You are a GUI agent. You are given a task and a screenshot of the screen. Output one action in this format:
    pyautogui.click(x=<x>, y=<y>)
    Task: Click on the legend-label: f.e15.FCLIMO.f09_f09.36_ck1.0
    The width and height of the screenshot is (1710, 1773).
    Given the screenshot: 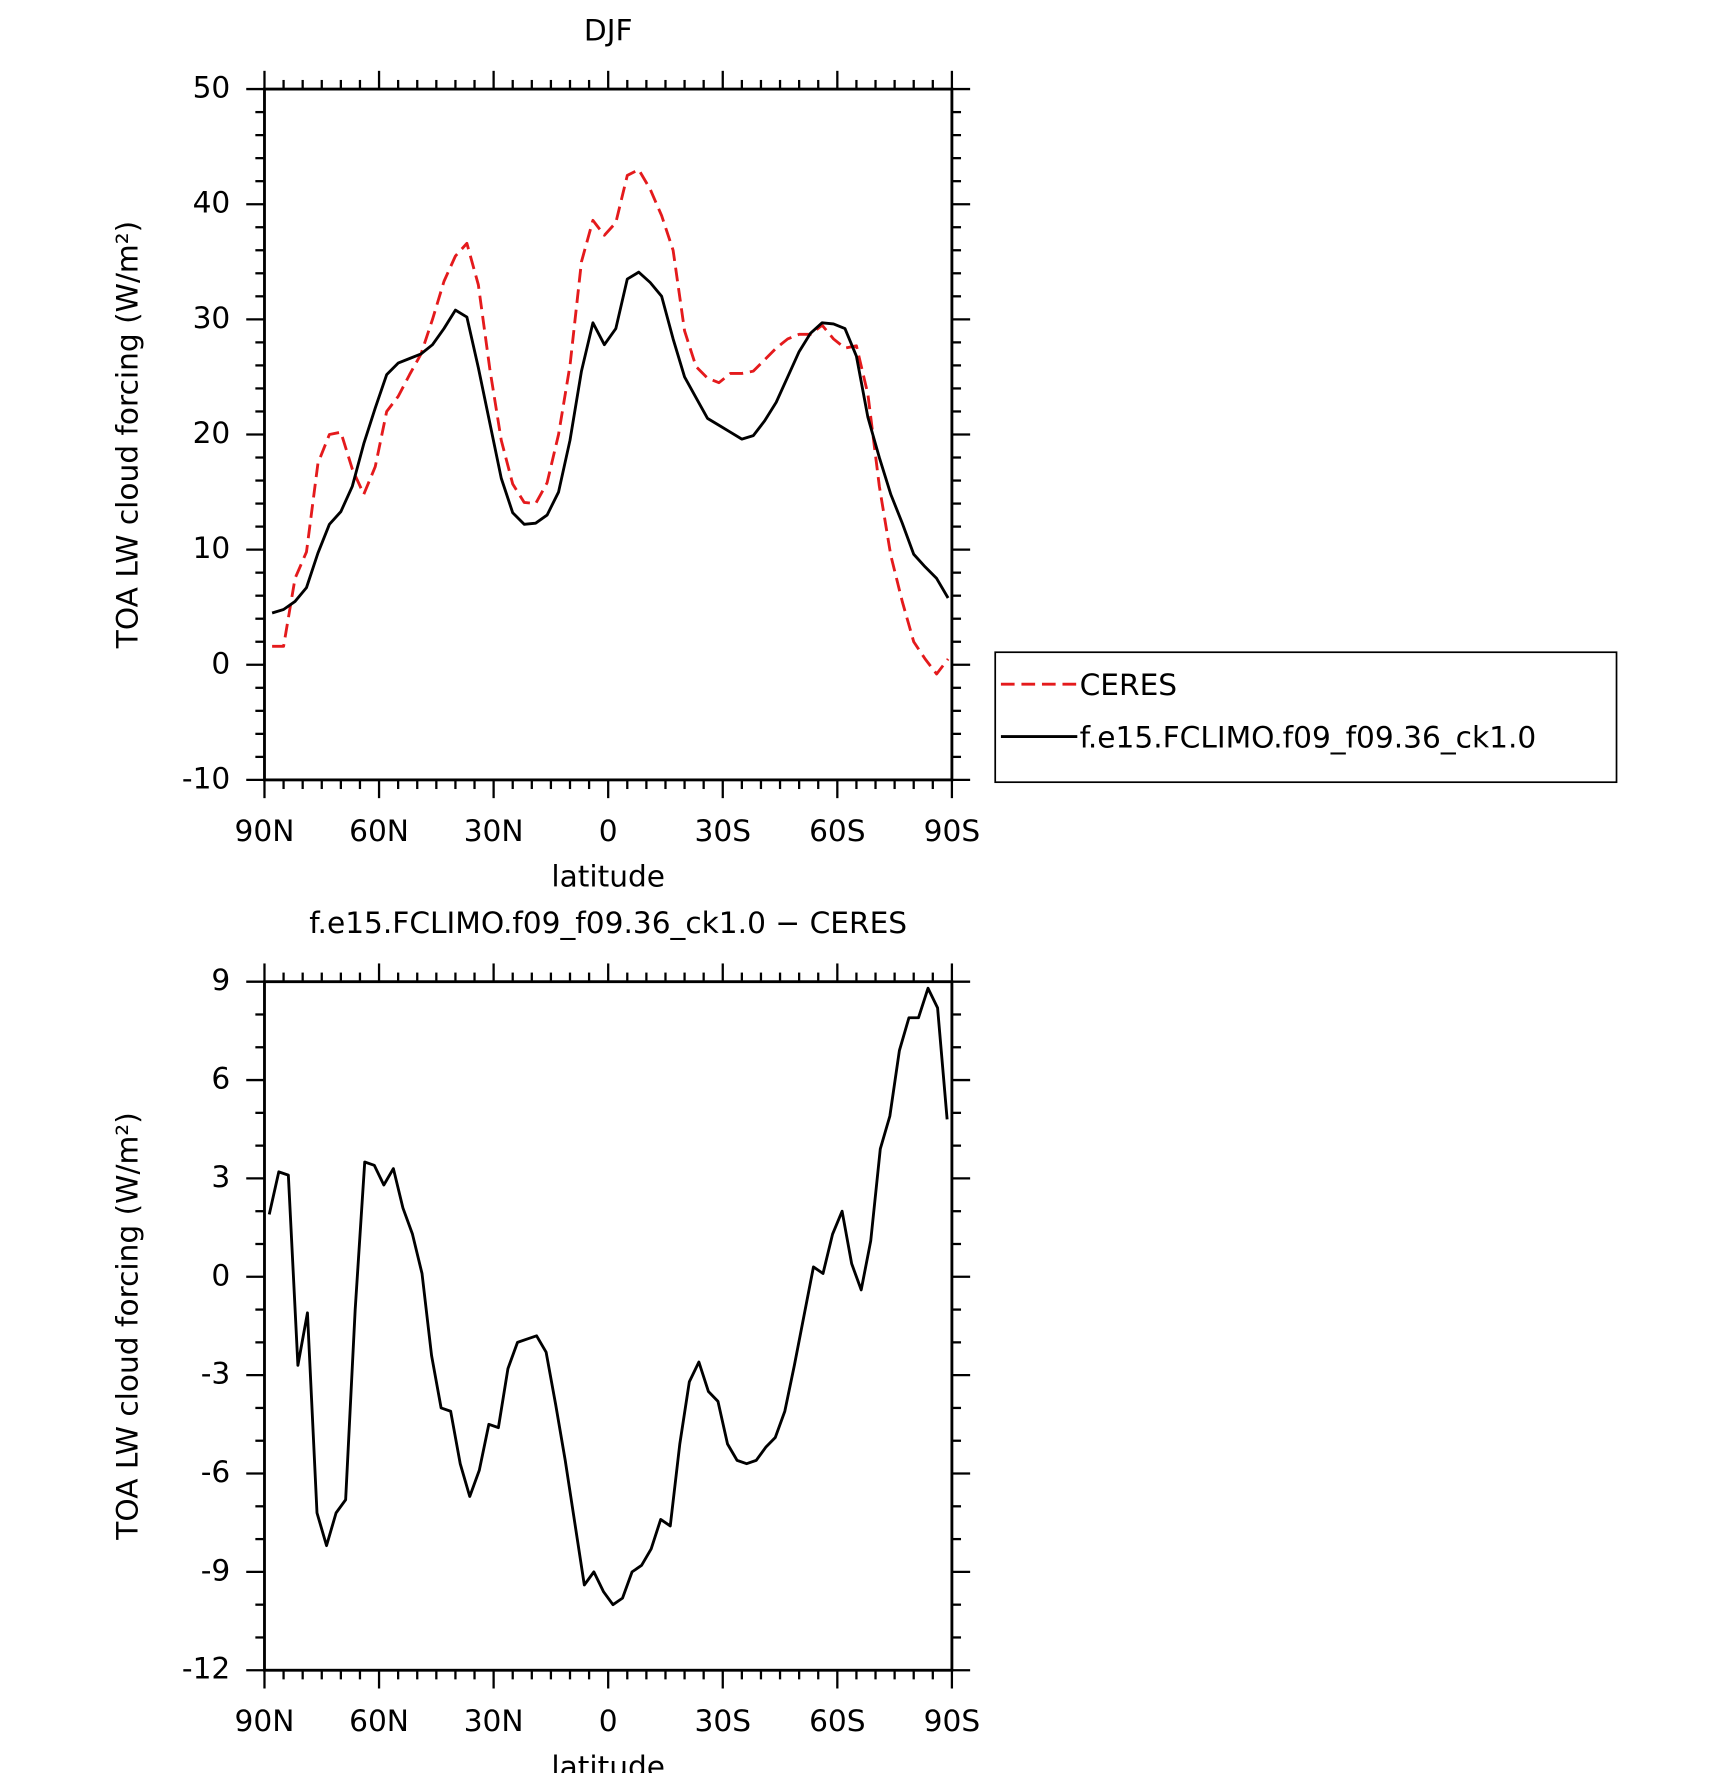 What is the action you would take?
    pyautogui.click(x=1308, y=736)
    